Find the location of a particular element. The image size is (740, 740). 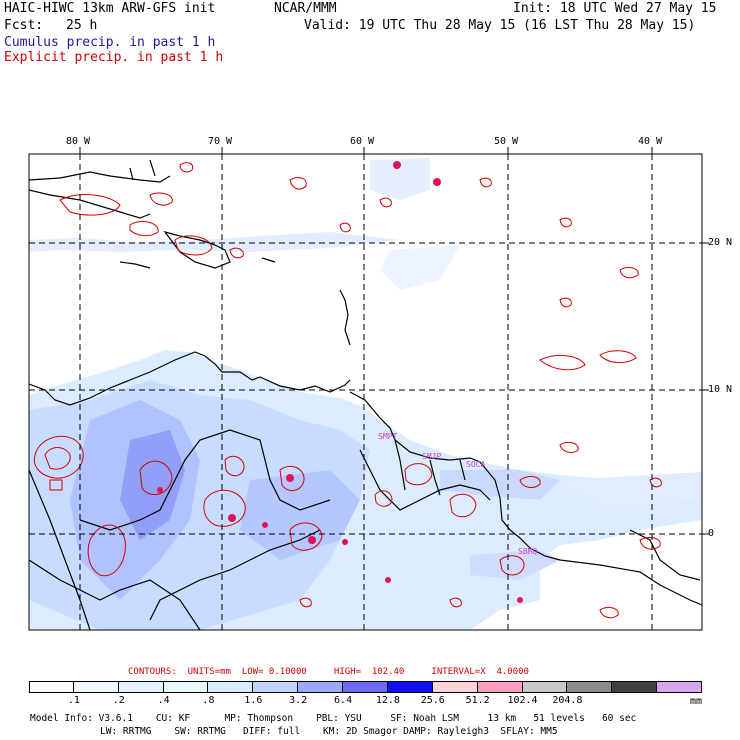

station-label: SMJP is located at coordinates (432, 456).